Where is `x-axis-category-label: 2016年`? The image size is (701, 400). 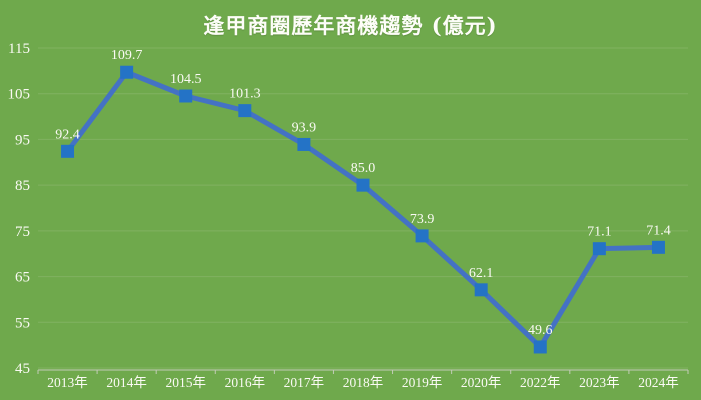 x-axis-category-label: 2016年 is located at coordinates (245, 382).